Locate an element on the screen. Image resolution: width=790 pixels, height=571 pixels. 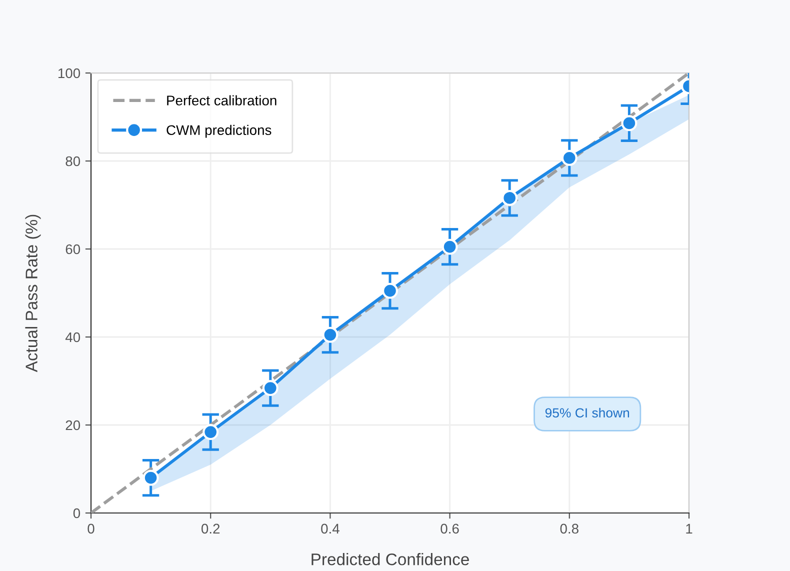
legend-label: Perfect calibration is located at coordinates (221, 100).